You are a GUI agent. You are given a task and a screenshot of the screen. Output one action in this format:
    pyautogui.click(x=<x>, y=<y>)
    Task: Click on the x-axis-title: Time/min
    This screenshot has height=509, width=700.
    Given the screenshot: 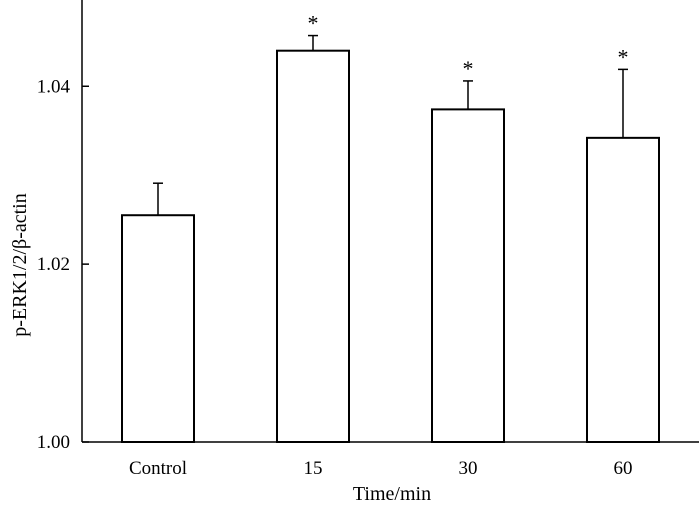 What is the action you would take?
    pyautogui.click(x=392, y=493)
    